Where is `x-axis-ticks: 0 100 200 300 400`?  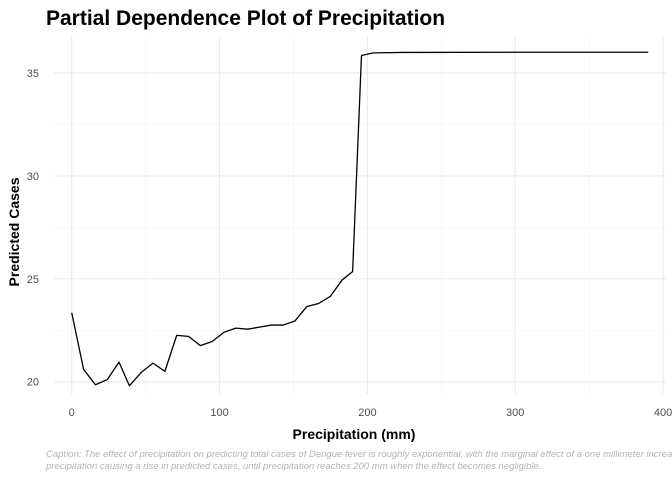 x-axis-ticks: 0 100 200 300 400 is located at coordinates (370, 413).